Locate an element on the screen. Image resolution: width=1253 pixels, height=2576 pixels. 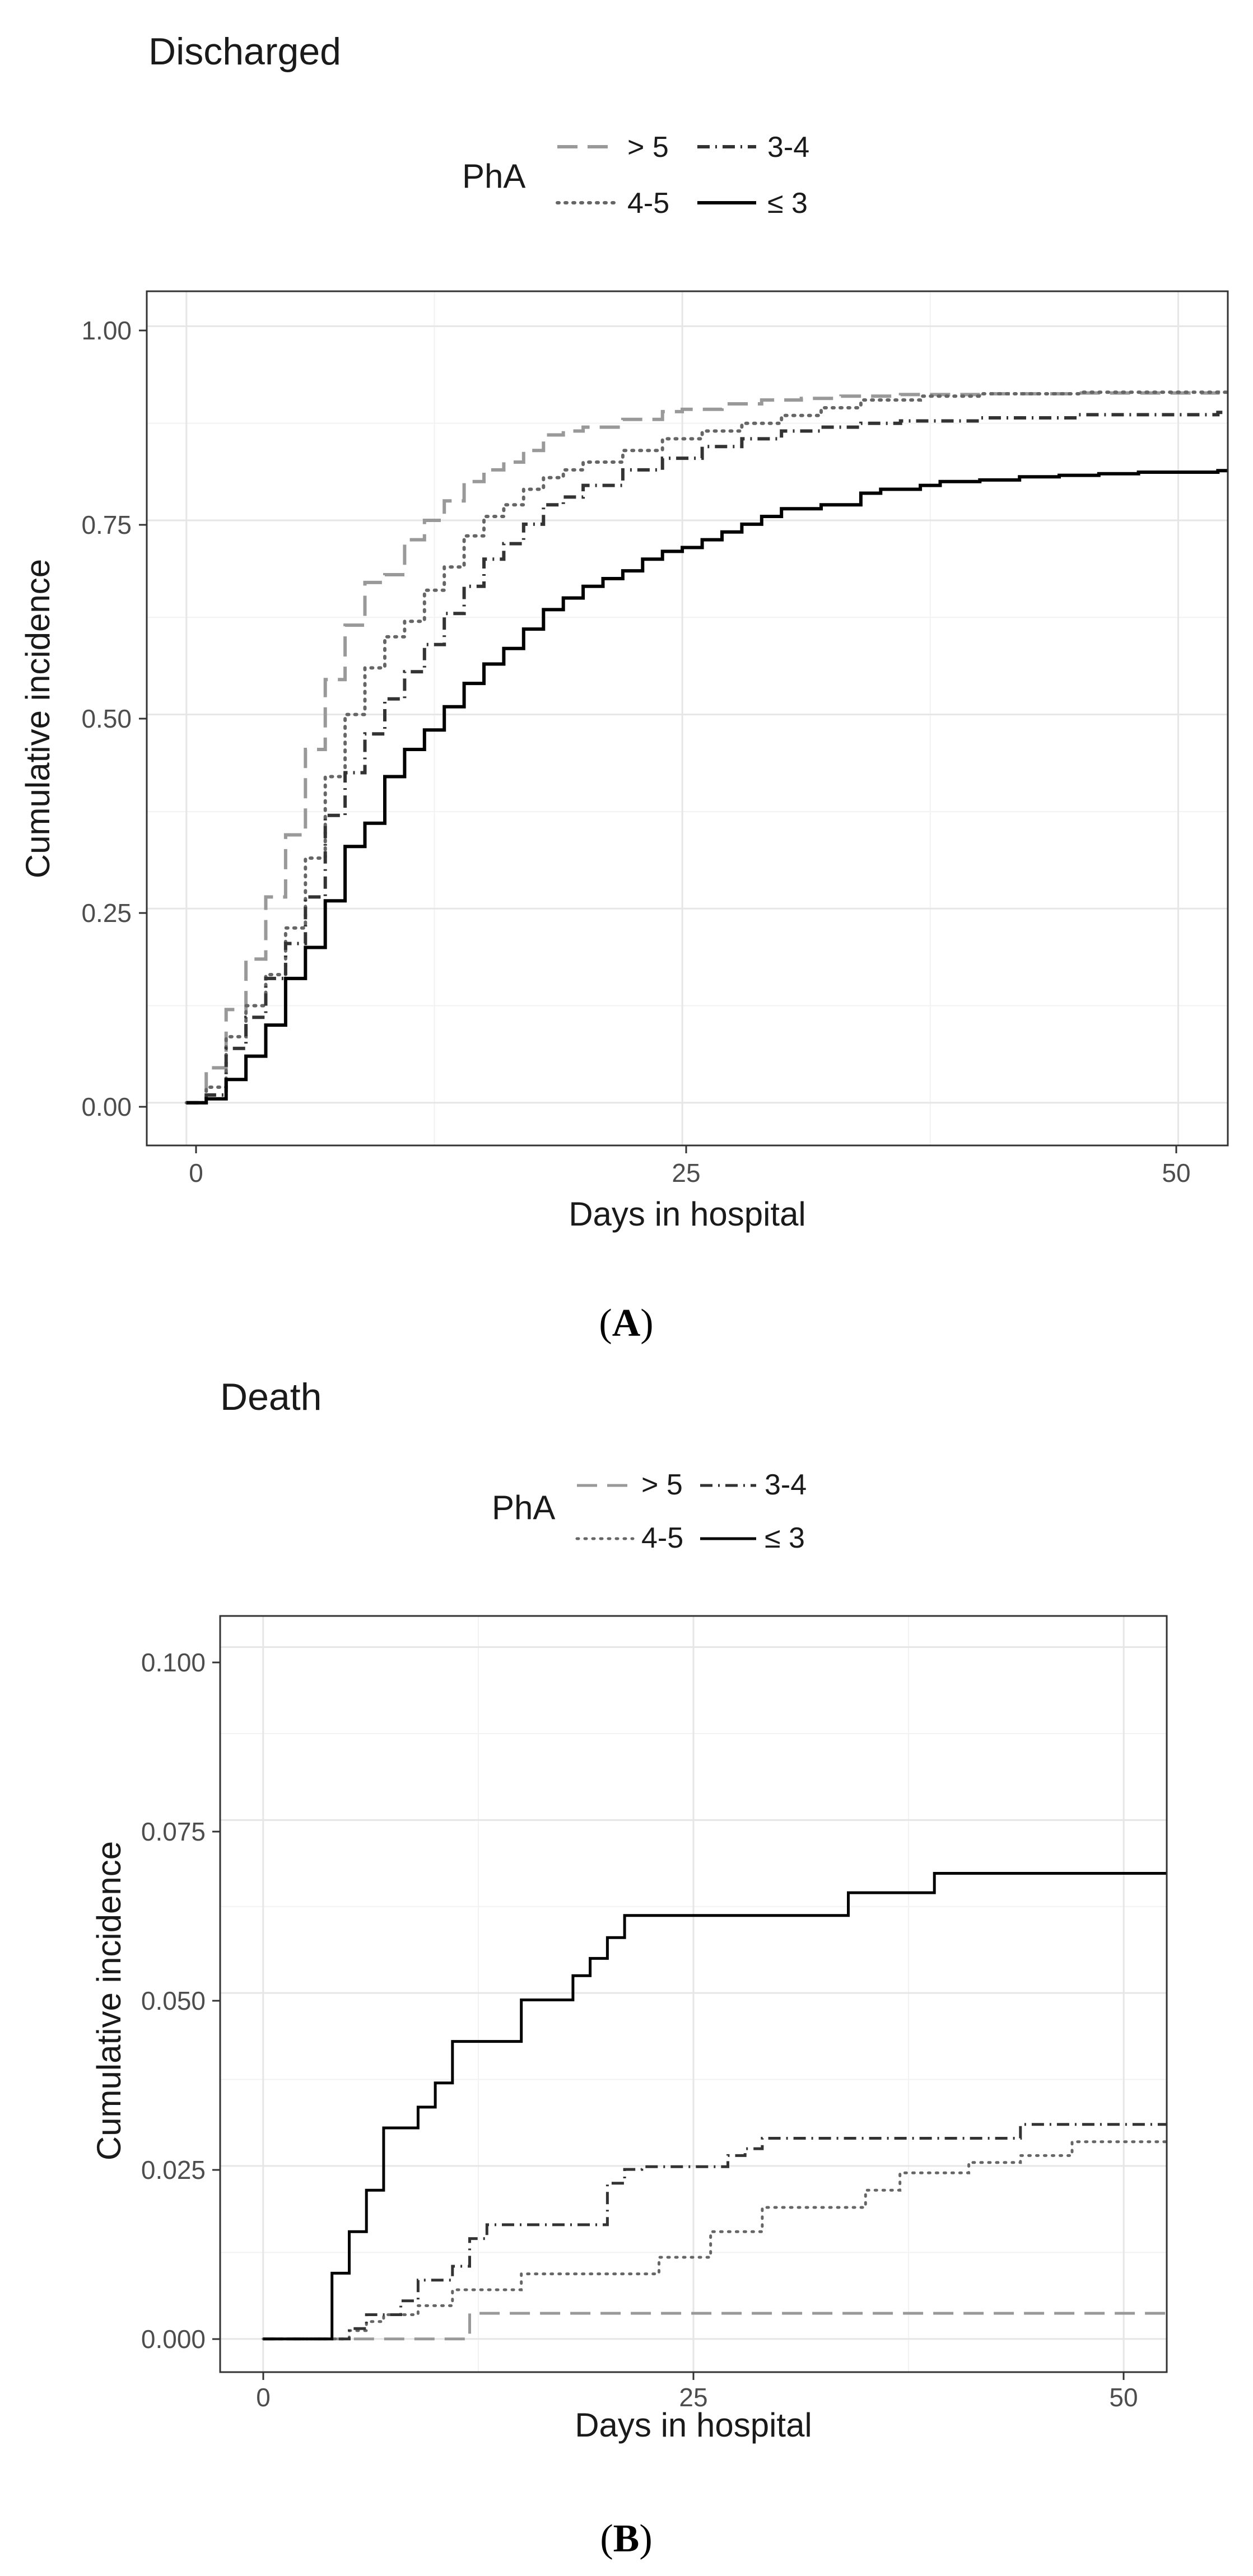
chart-a-y-tick-label: 1.00 is located at coordinates (107, 330).